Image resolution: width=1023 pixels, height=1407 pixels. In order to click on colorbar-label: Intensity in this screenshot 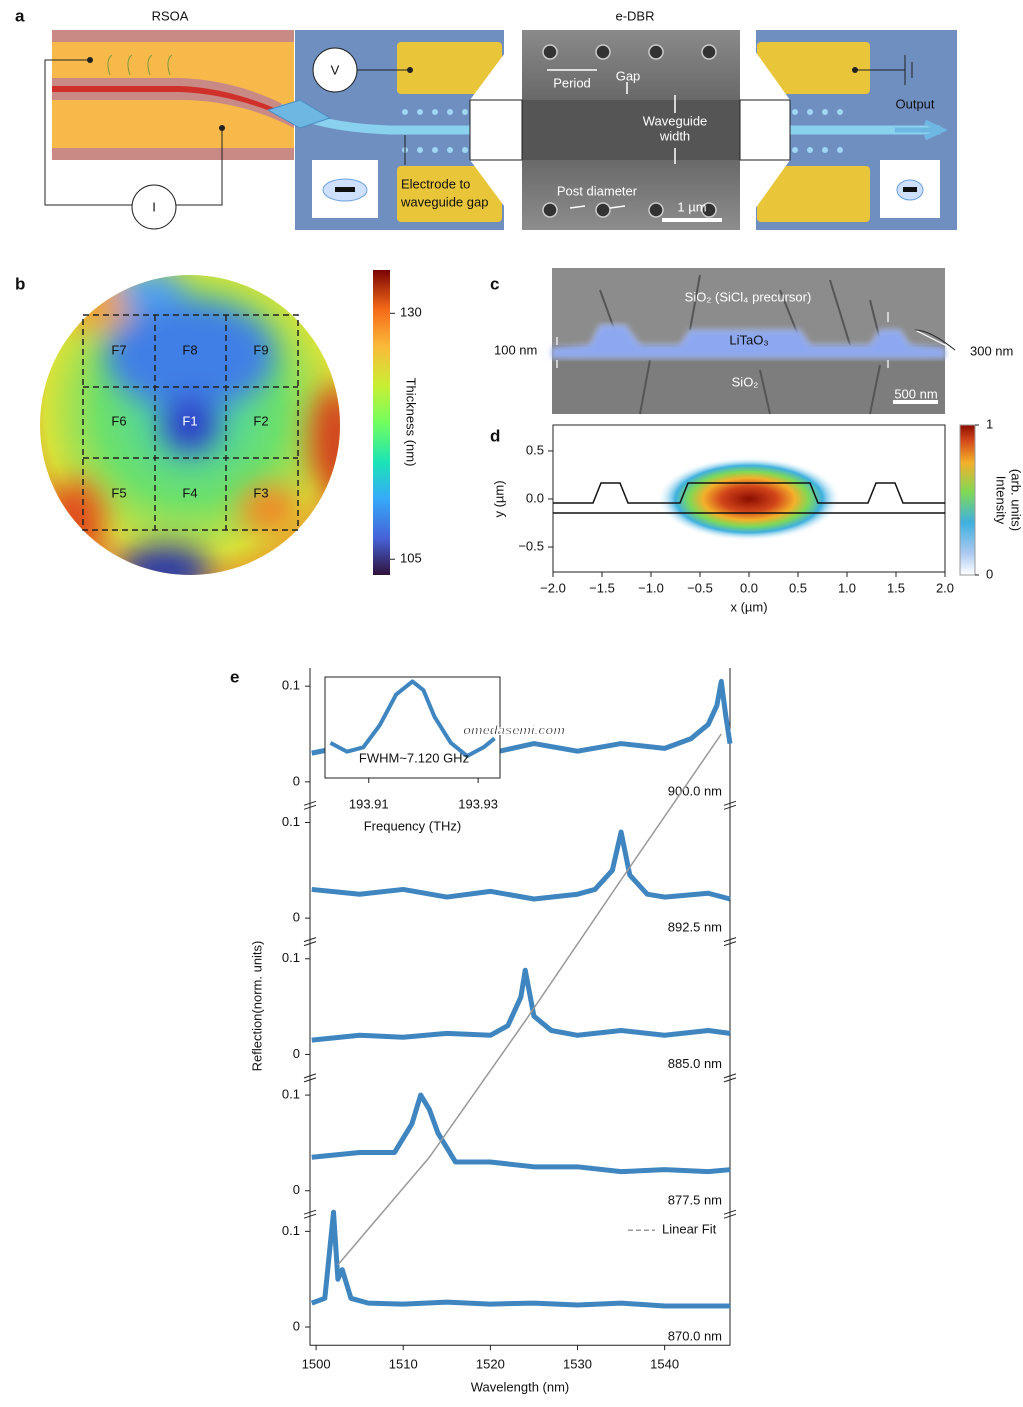, I will do `click(1001, 500)`.